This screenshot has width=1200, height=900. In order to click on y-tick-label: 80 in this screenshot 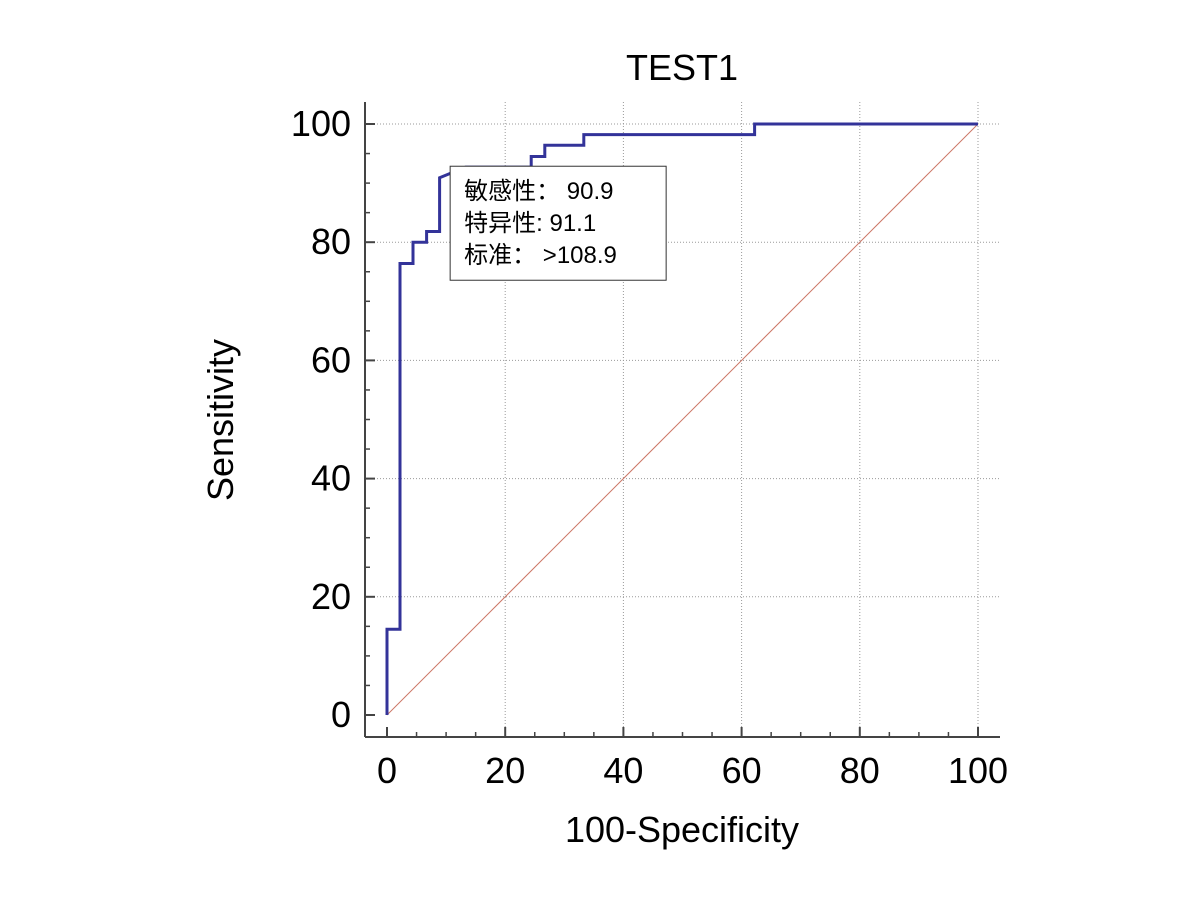, I will do `click(331, 241)`.